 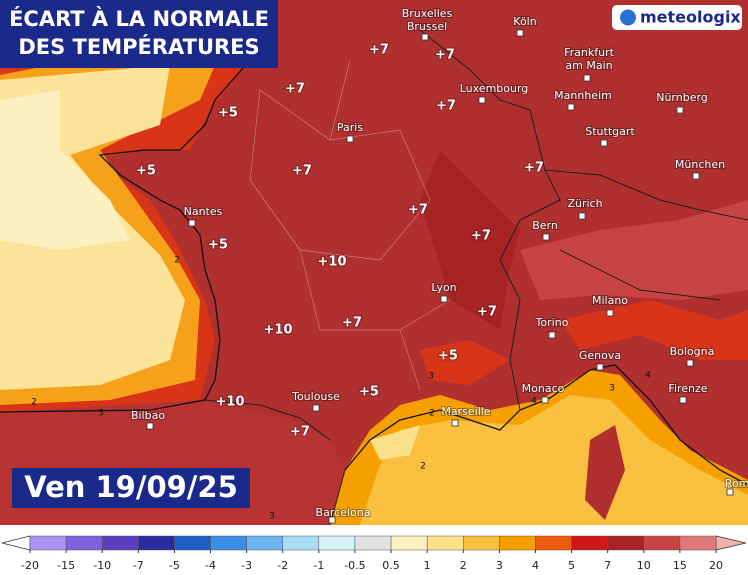 I want to click on city-label: Bilbao, so click(x=148, y=415).